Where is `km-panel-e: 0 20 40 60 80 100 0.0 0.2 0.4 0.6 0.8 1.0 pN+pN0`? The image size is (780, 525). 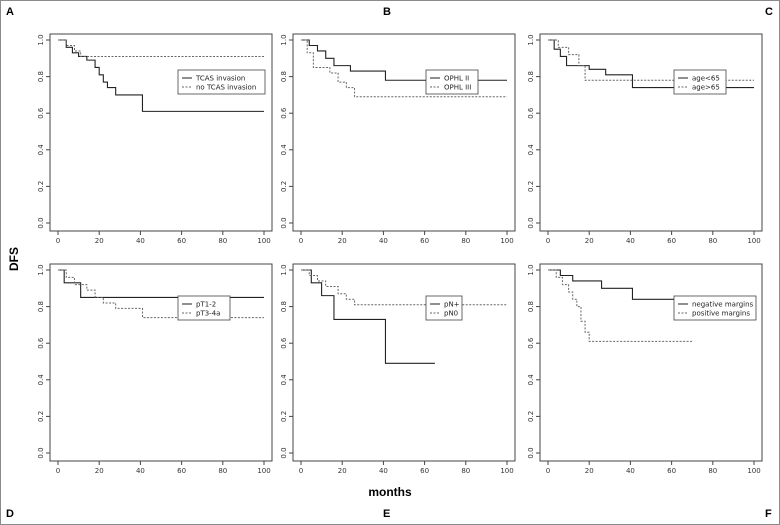
km-panel-e: 0 20 40 60 80 100 0.0 0.2 0.4 0.6 0.8 1.0 pN+pN0 is located at coordinates (398, 369).